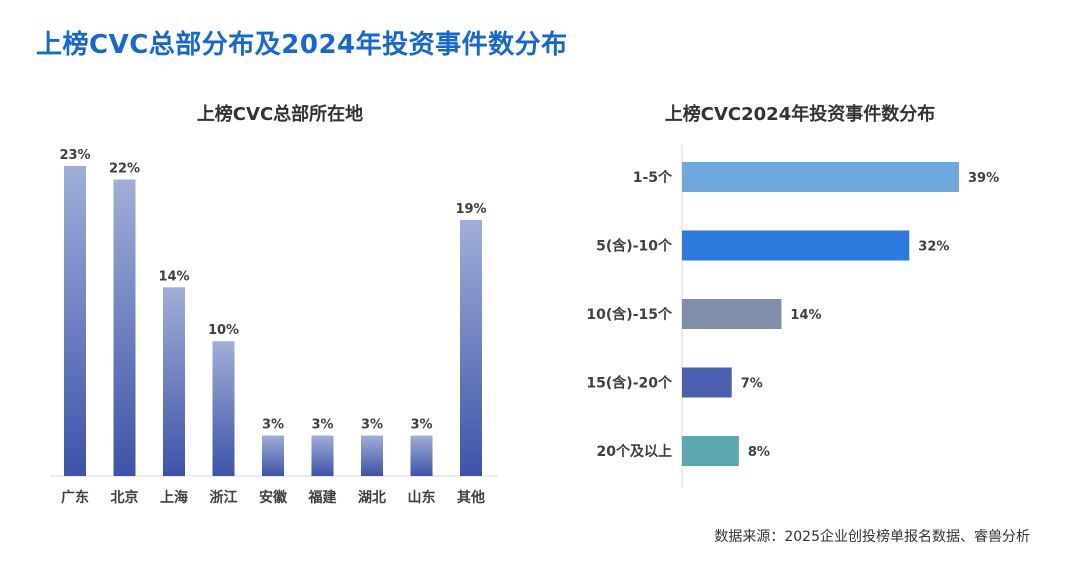 The width and height of the screenshot is (1080, 565). Describe the element at coordinates (732, 314) in the screenshot. I see `bar-10(含)-15个` at that location.